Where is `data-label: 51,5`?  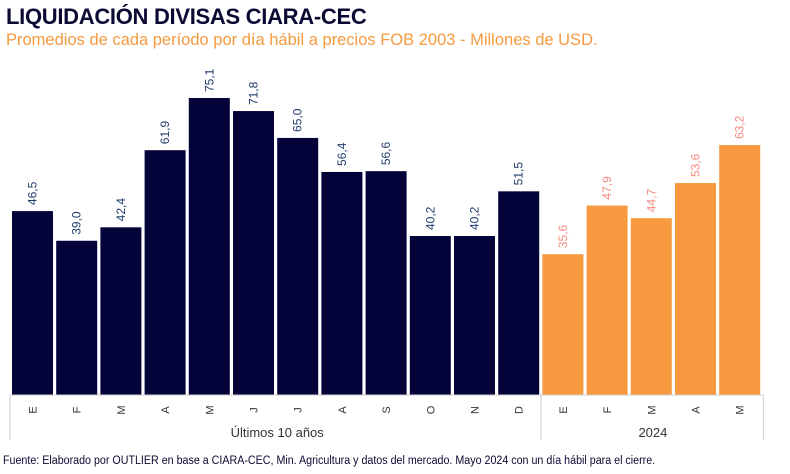 data-label: 51,5 is located at coordinates (519, 174).